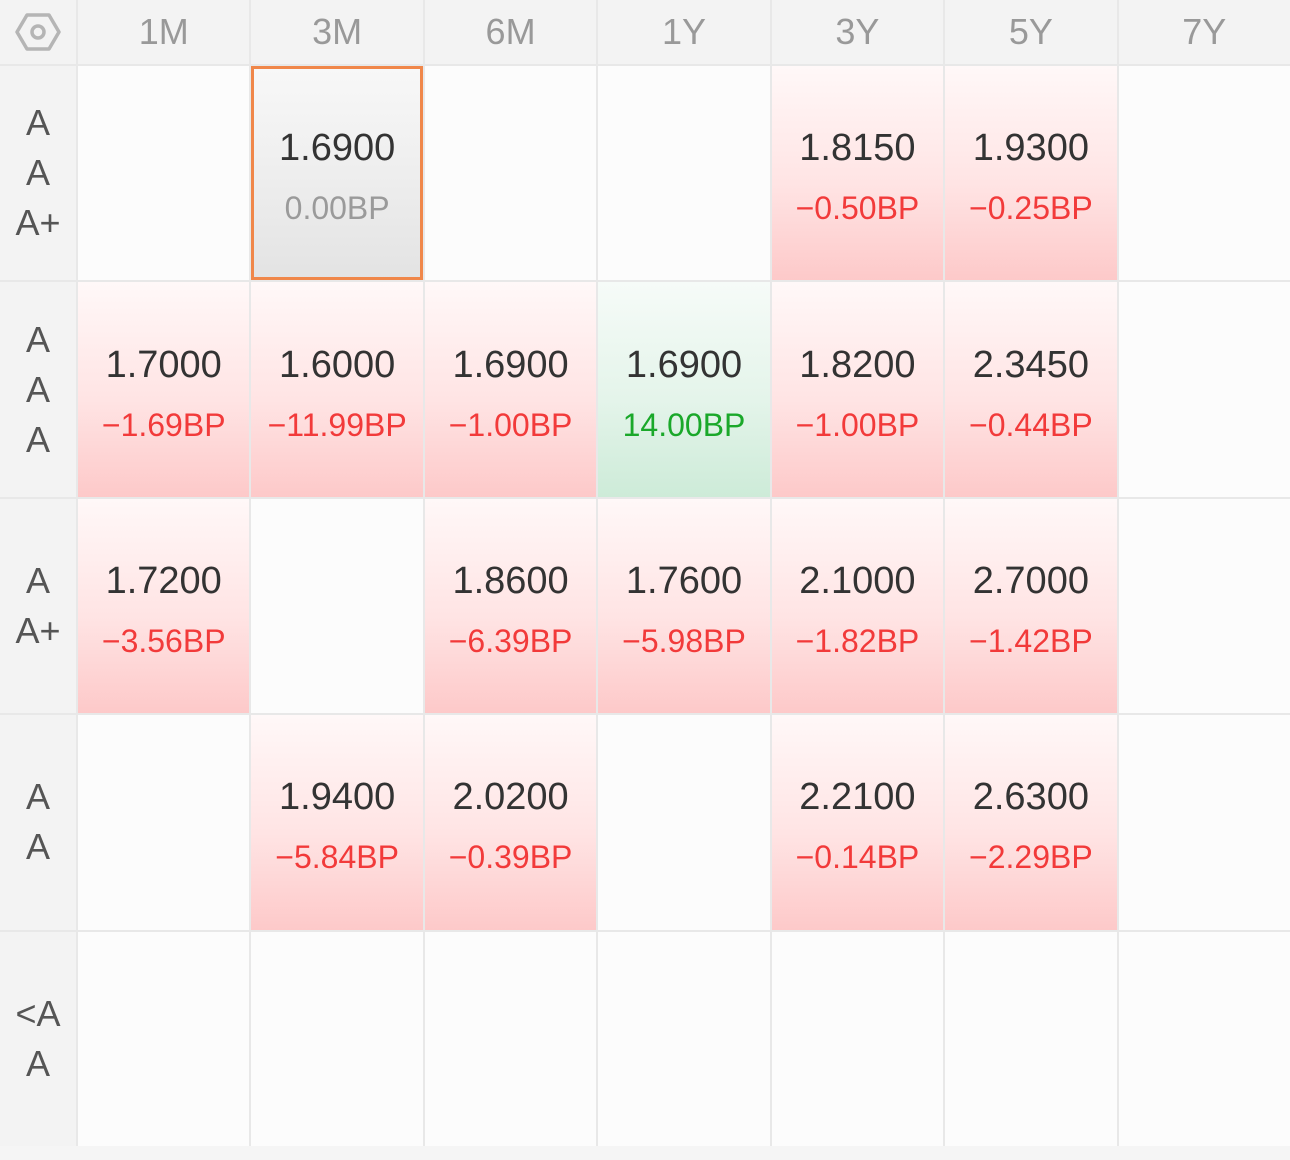 The width and height of the screenshot is (1290, 1160). I want to click on yield-rate: 1.8200, so click(857, 364).